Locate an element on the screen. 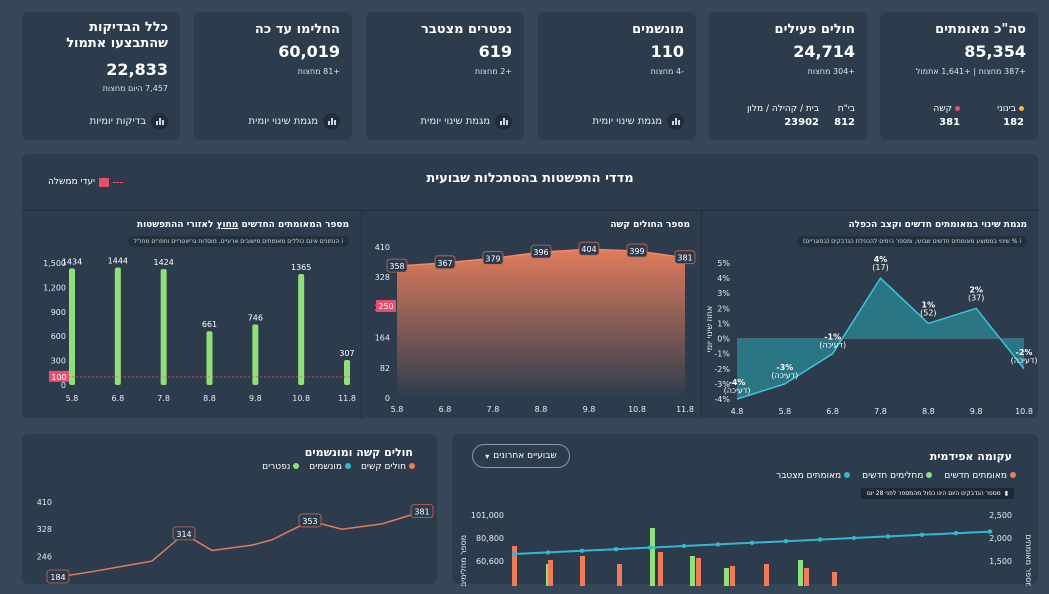  y-tick-label: 2% is located at coordinates (723, 308).